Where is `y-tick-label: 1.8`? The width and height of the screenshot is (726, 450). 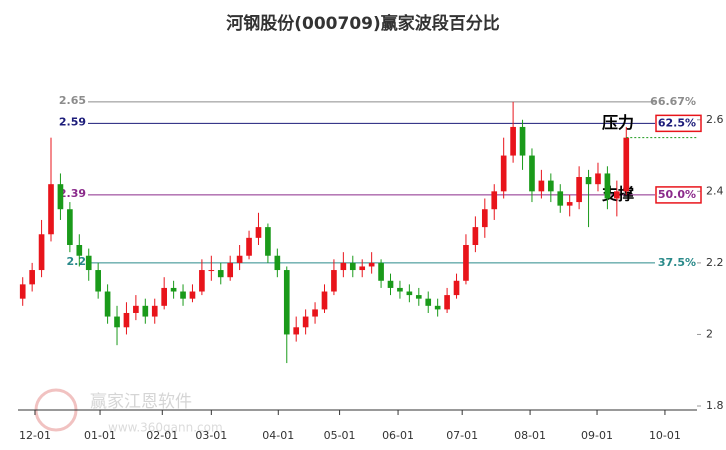
y-tick-label: 1.8 is located at coordinates (715, 405).